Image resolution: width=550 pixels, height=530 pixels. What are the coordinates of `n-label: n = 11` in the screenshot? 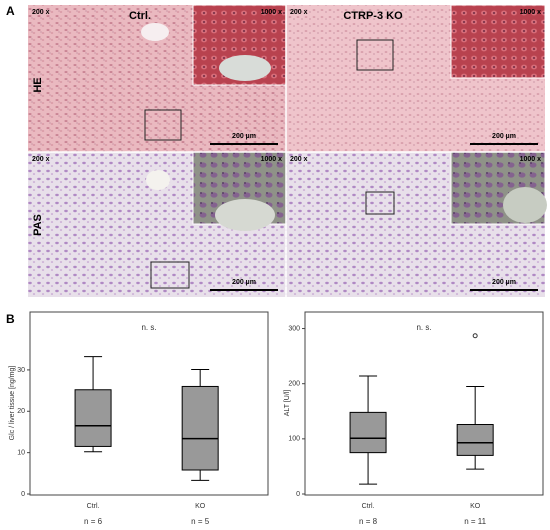 It's located at (475, 521).